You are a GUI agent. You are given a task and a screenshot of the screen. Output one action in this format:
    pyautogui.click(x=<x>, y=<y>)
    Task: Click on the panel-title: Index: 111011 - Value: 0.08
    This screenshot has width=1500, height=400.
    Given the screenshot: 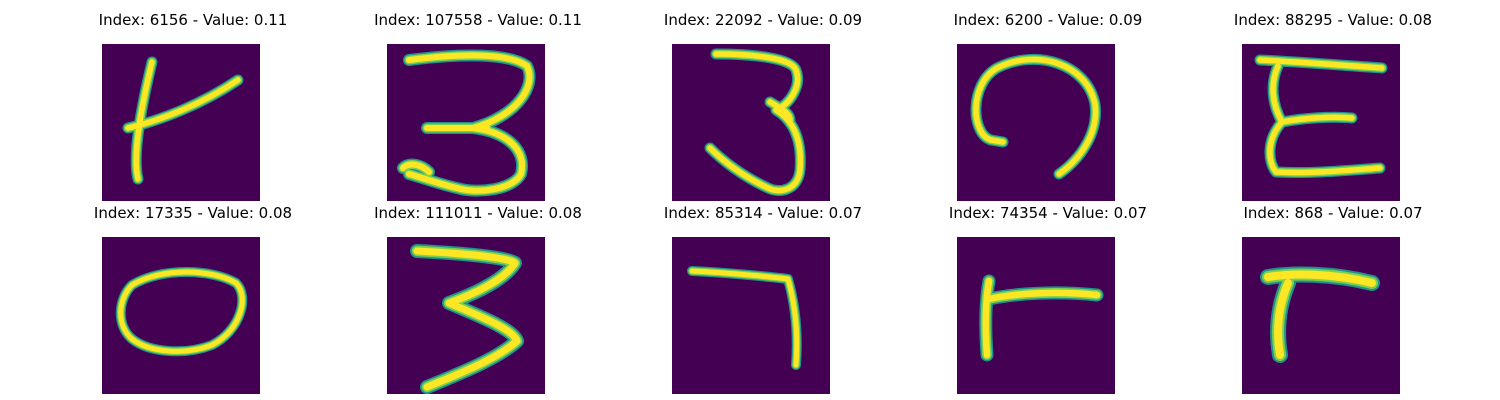 What is the action you would take?
    pyautogui.click(x=478, y=213)
    